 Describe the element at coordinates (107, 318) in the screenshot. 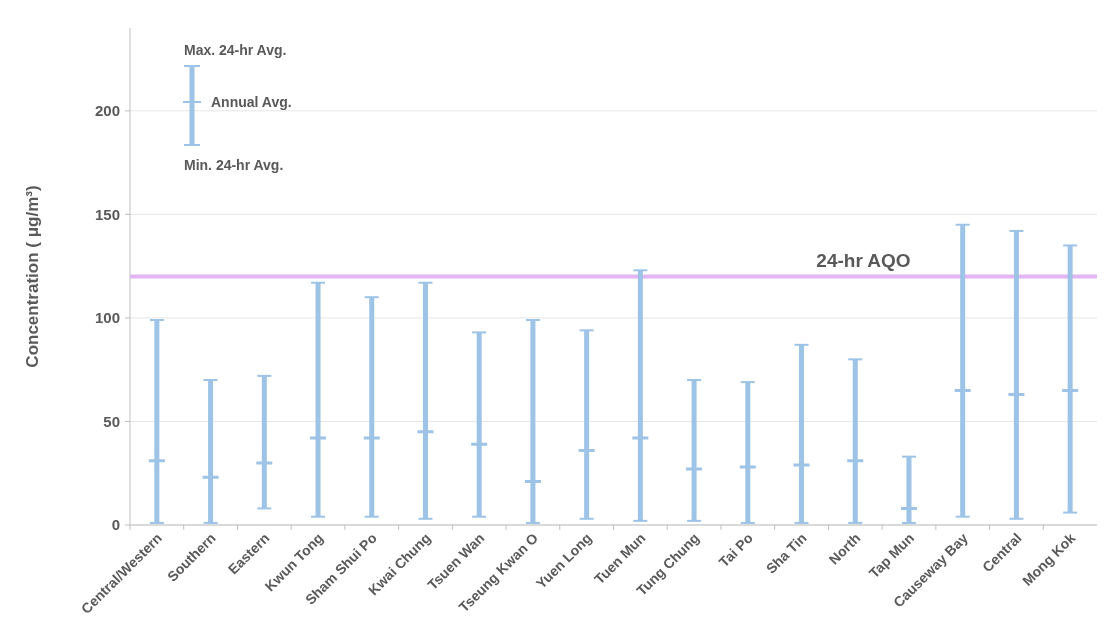

I see `y-tick-label: 100` at that location.